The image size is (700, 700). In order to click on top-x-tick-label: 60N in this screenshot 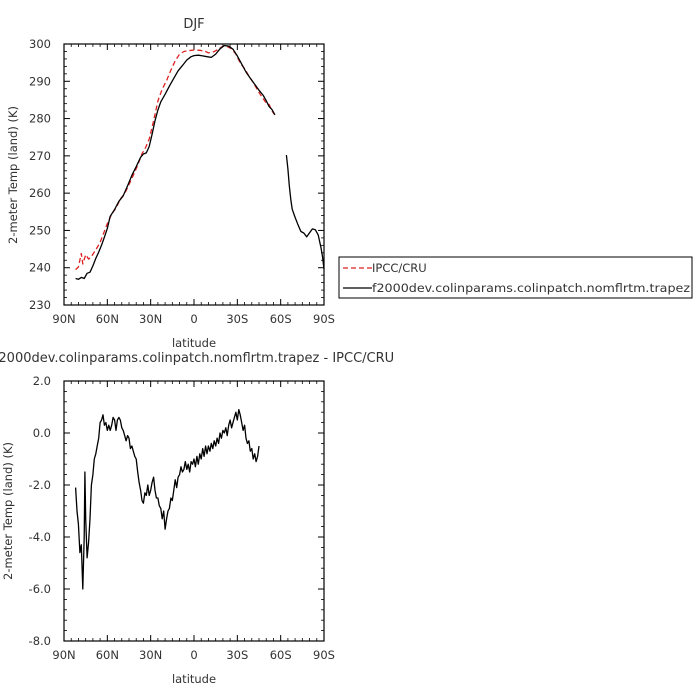, I will do `click(107, 319)`.